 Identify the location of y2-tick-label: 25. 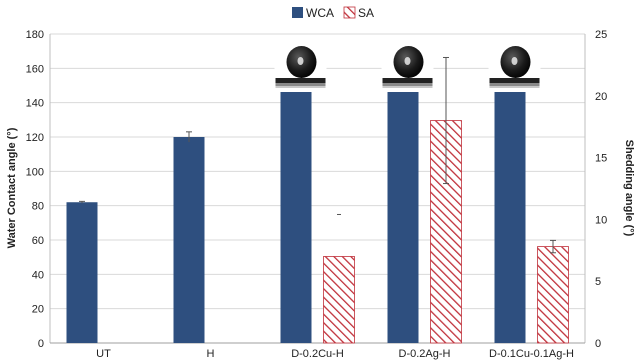
(601, 35).